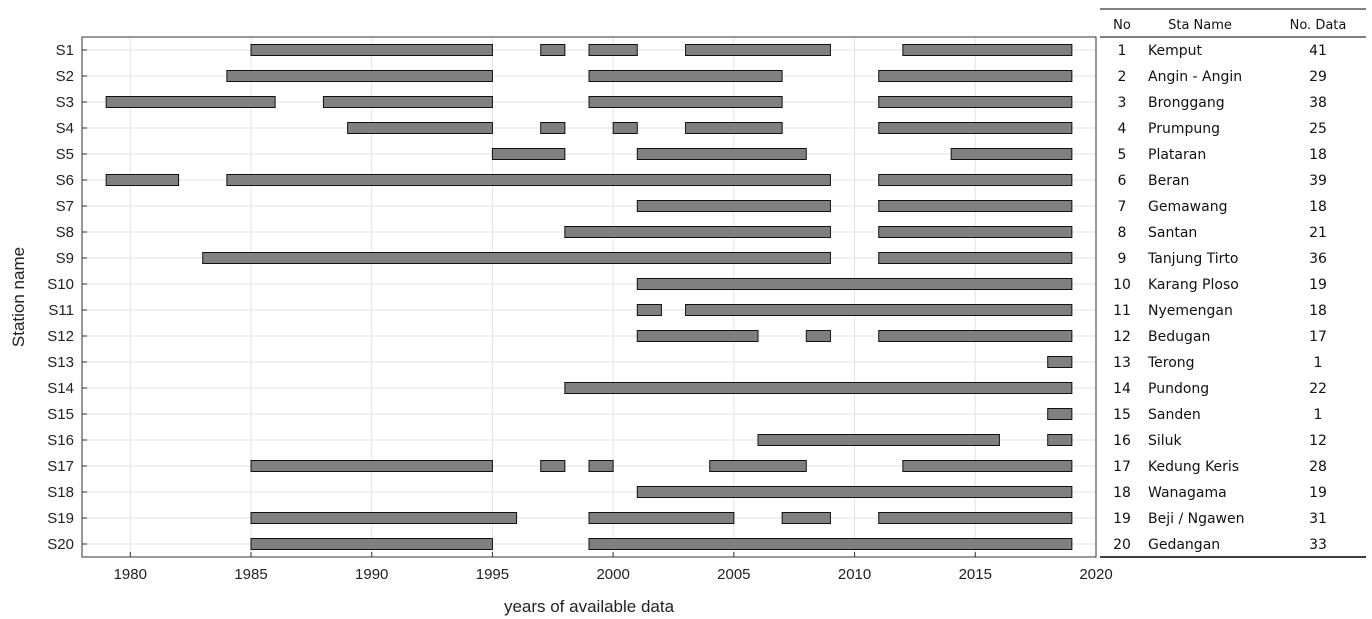 The height and width of the screenshot is (619, 1372). Describe the element at coordinates (1318, 129) in the screenshot. I see `table-cell-count: 25` at that location.